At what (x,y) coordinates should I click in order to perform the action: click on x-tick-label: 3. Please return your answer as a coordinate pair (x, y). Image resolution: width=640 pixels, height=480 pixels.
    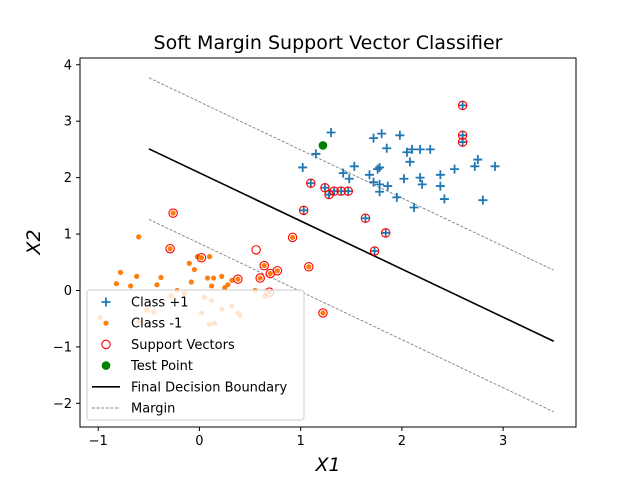
    Looking at the image, I should click on (503, 441).